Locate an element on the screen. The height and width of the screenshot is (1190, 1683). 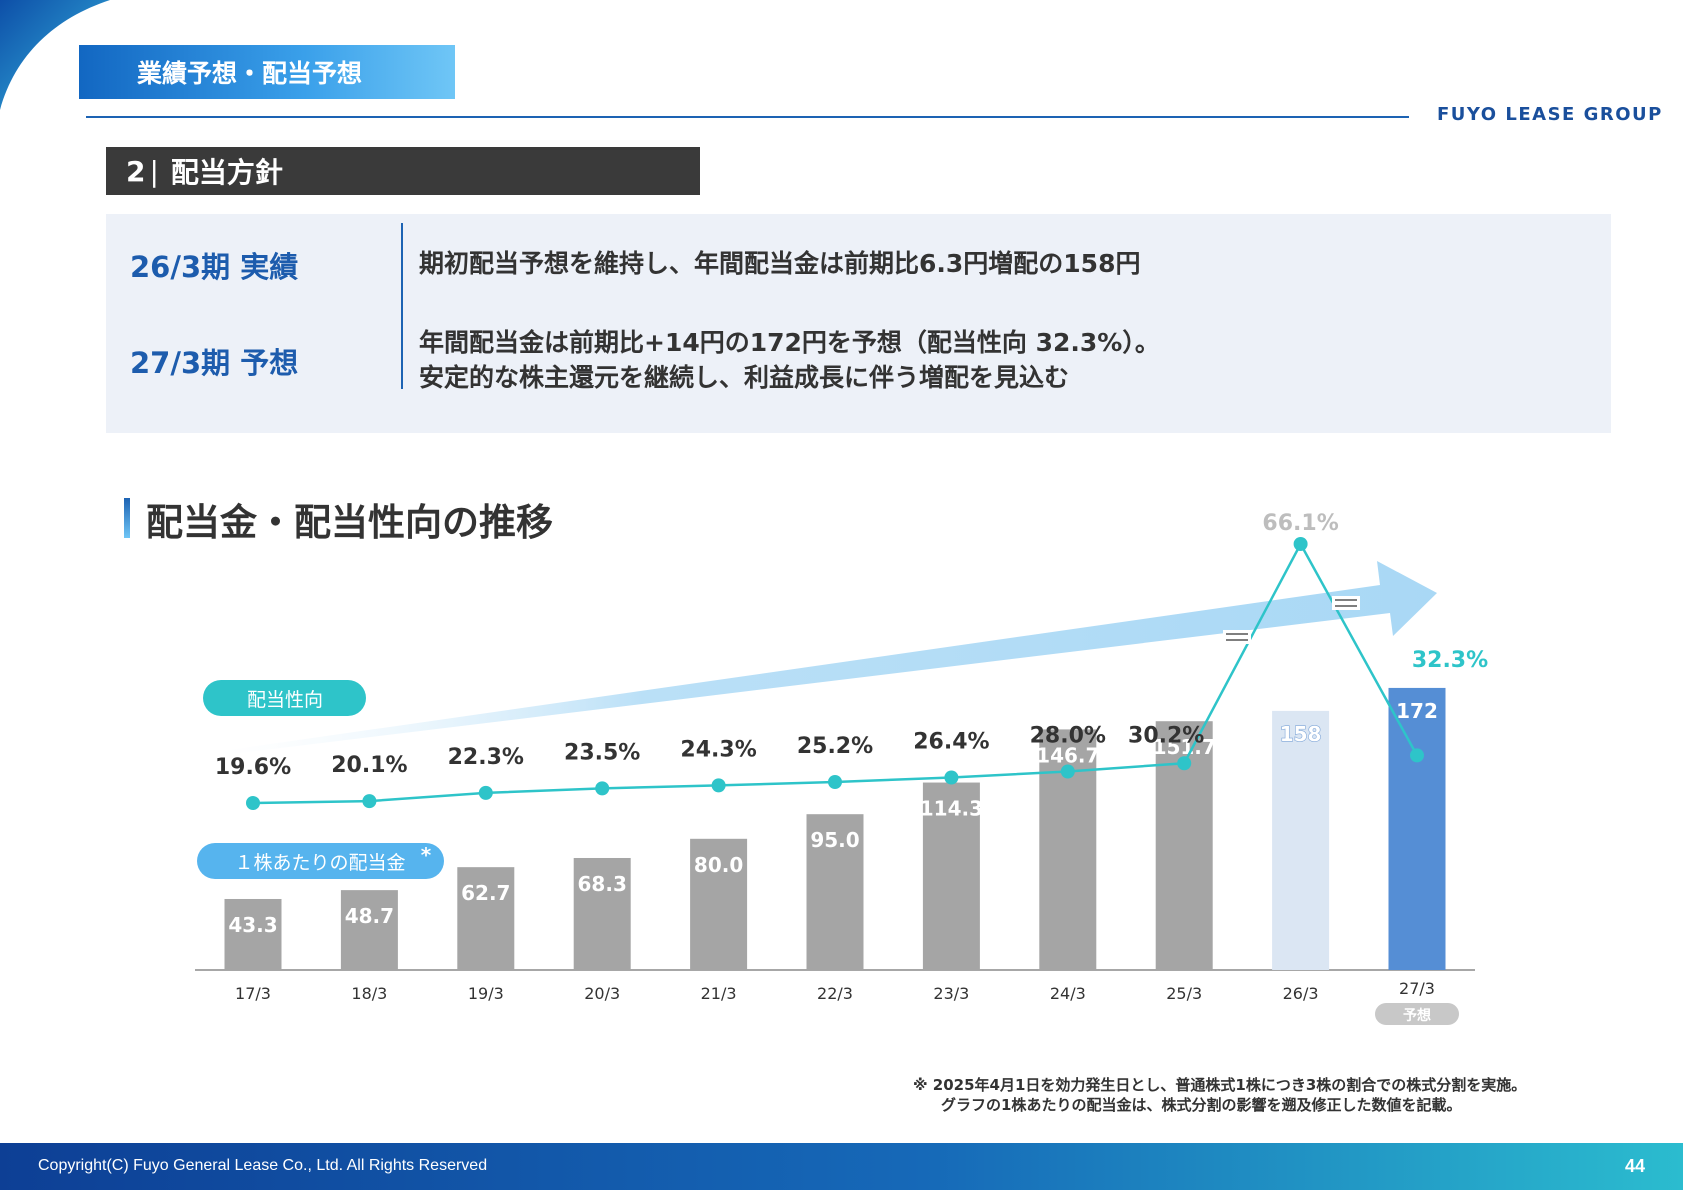
x-tick-25-3: 25/3 is located at coordinates (1184, 993).